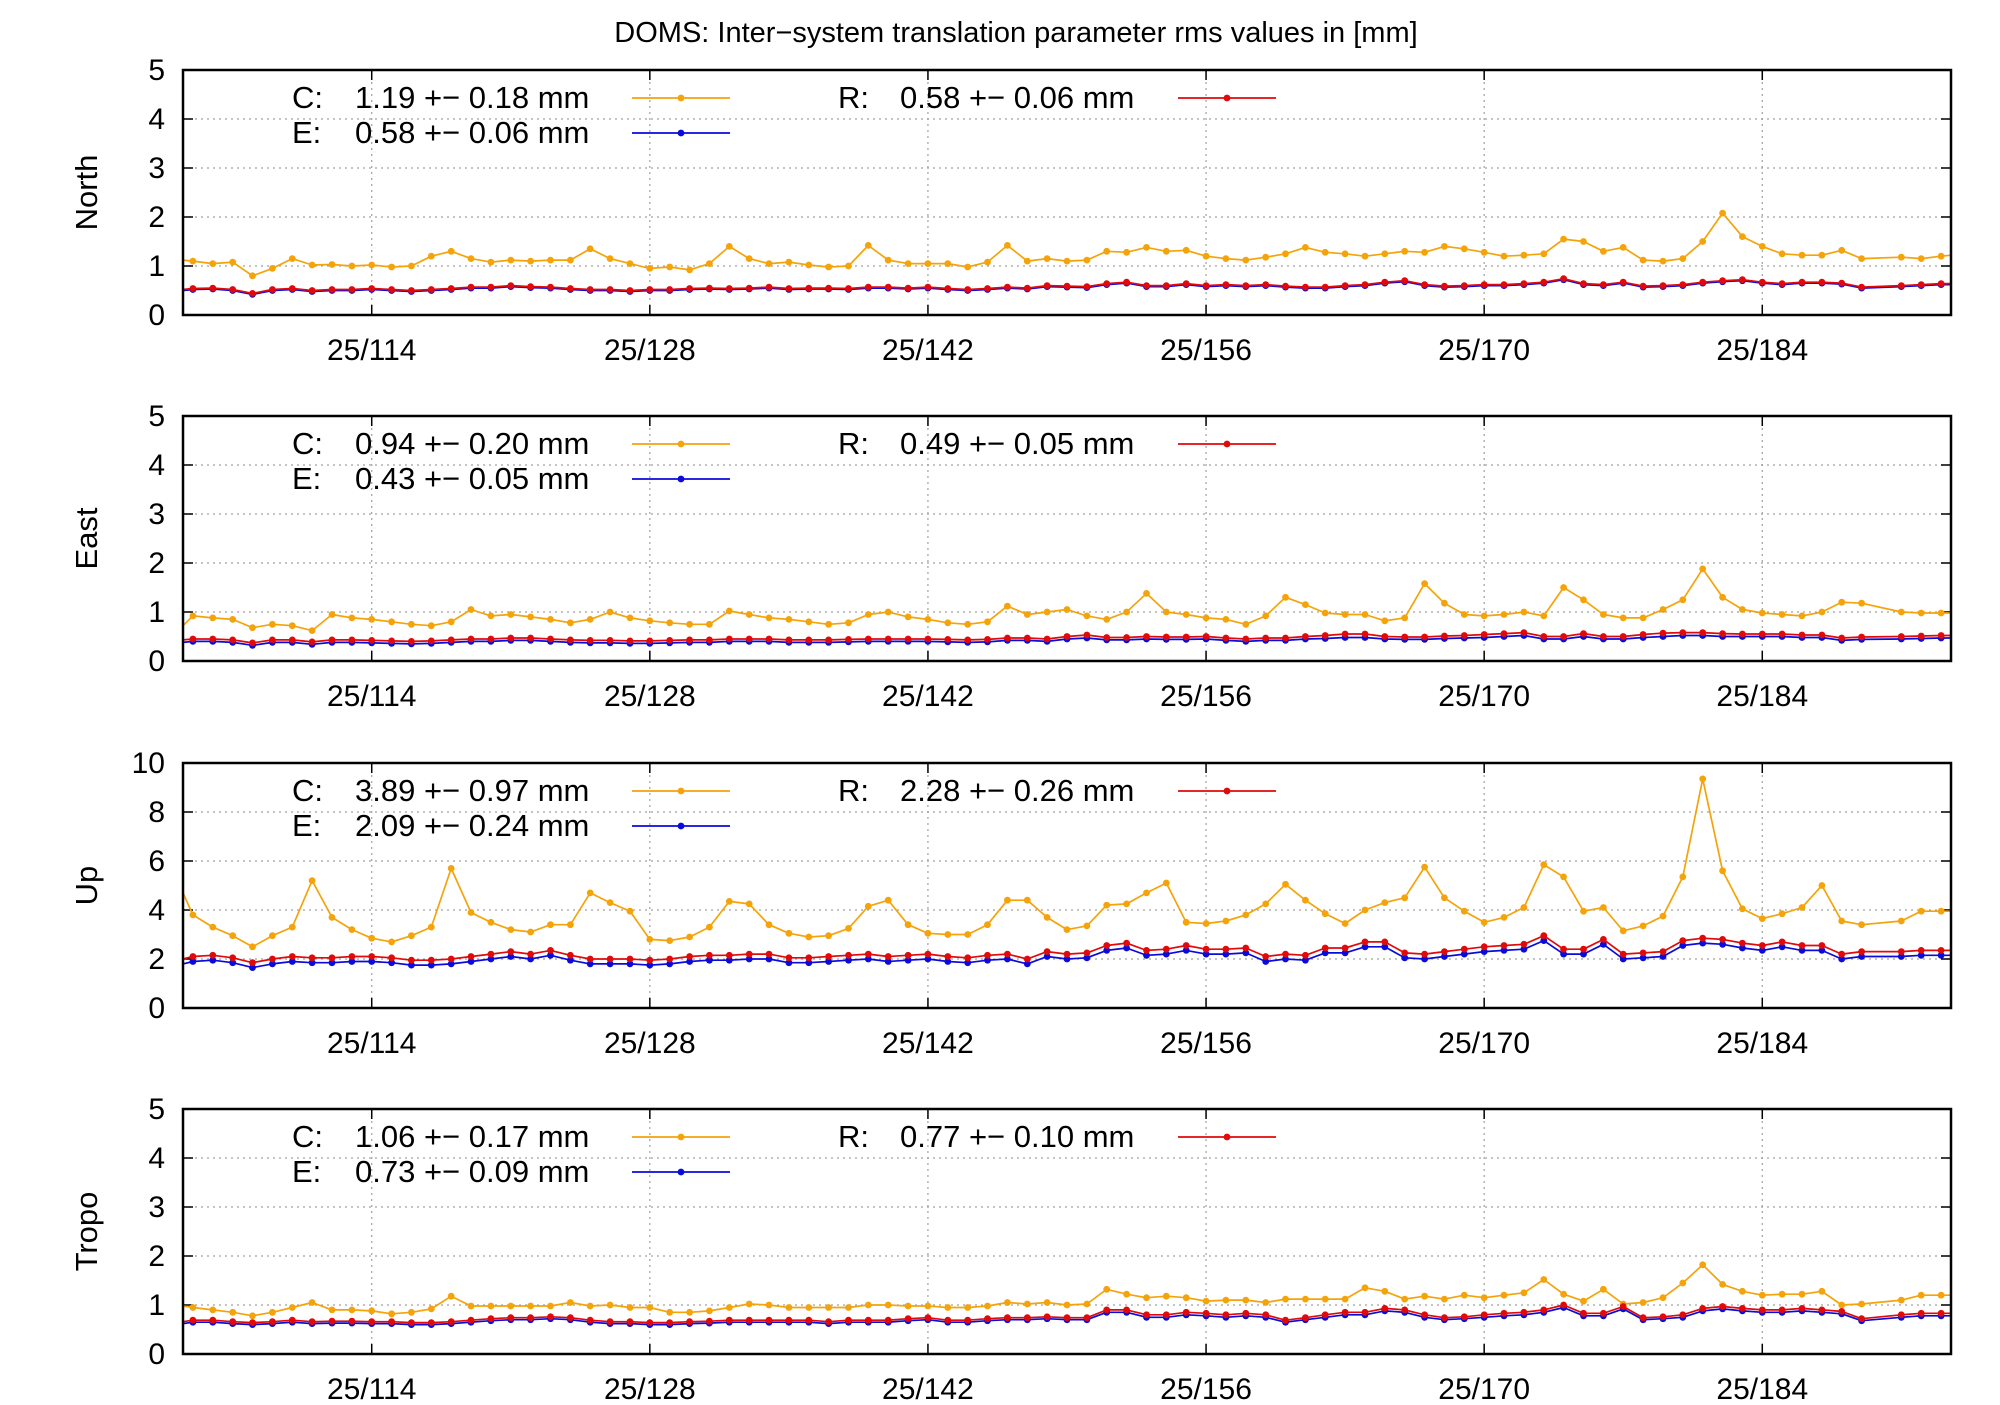 The height and width of the screenshot is (1405, 2000). Describe the element at coordinates (156, 70) in the screenshot. I see `y-tick-label: 5` at that location.